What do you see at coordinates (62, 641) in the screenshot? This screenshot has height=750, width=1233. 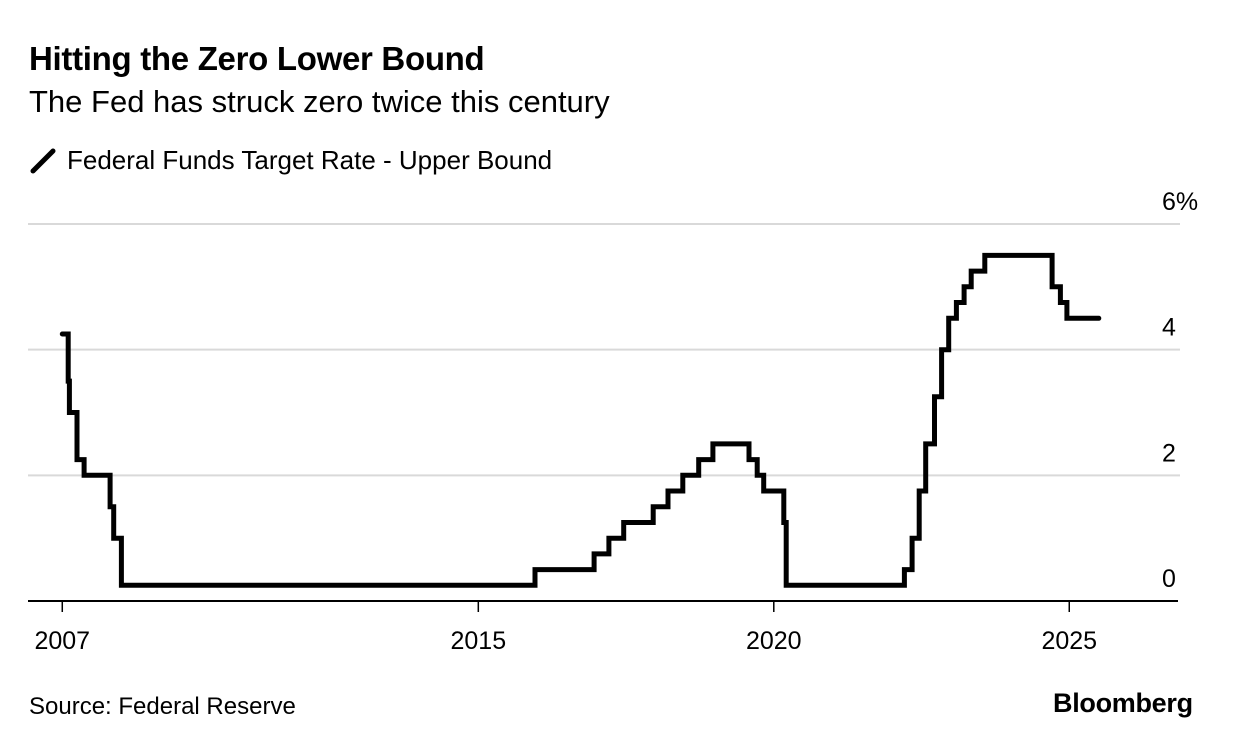 I see `x-tick-label: 2007` at bounding box center [62, 641].